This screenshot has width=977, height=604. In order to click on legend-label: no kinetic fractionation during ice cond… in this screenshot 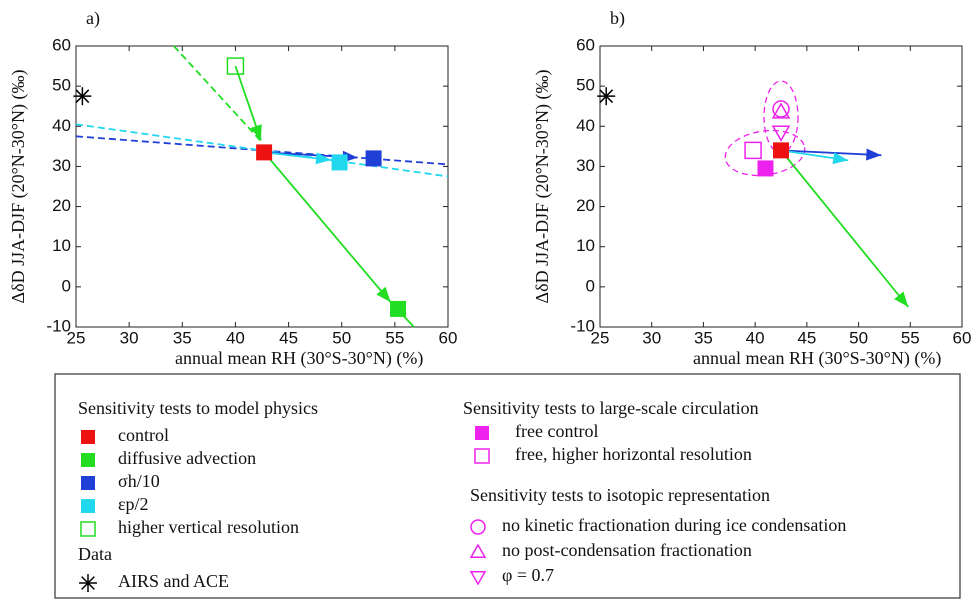, I will do `click(674, 525)`.